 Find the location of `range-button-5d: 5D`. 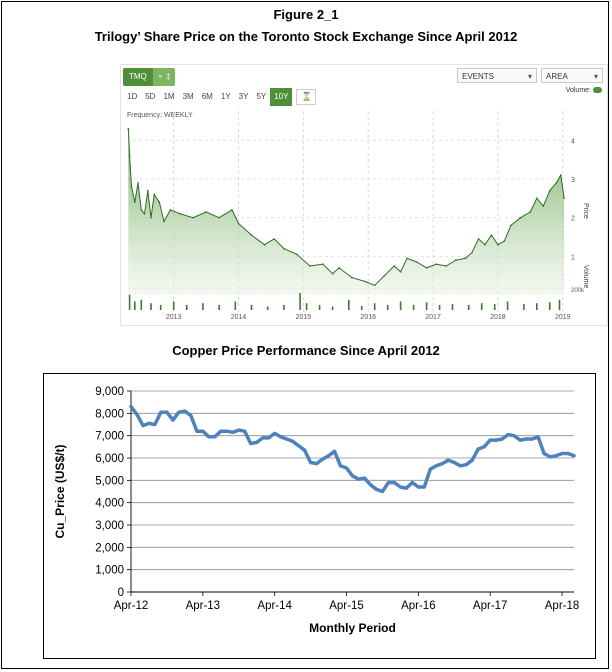

range-button-5d: 5D is located at coordinates (150, 96).